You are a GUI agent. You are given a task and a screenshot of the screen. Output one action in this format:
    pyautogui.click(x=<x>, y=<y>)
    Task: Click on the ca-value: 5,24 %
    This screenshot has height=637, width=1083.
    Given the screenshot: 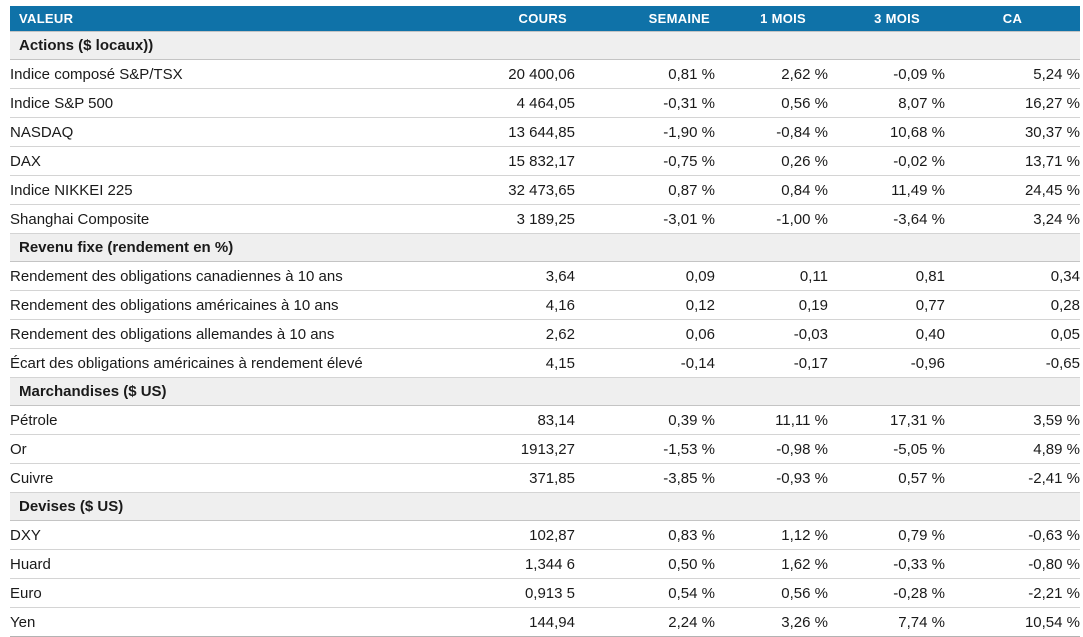 What is the action you would take?
    pyautogui.click(x=1012, y=74)
    